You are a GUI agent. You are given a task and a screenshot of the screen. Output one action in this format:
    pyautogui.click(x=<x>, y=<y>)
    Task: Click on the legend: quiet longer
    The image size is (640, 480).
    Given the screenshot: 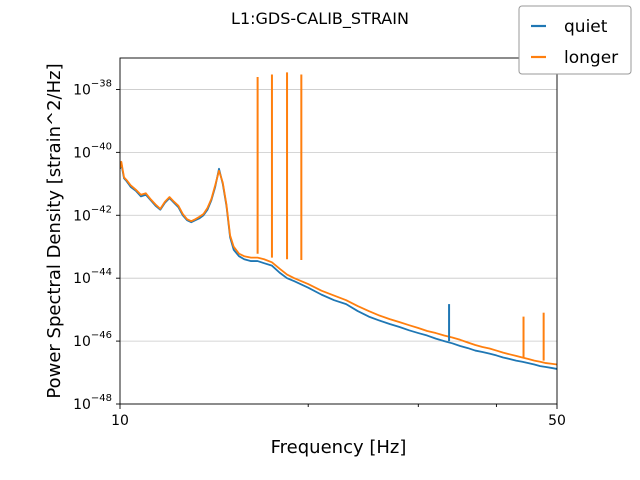 What is the action you would take?
    pyautogui.click(x=575, y=40)
    